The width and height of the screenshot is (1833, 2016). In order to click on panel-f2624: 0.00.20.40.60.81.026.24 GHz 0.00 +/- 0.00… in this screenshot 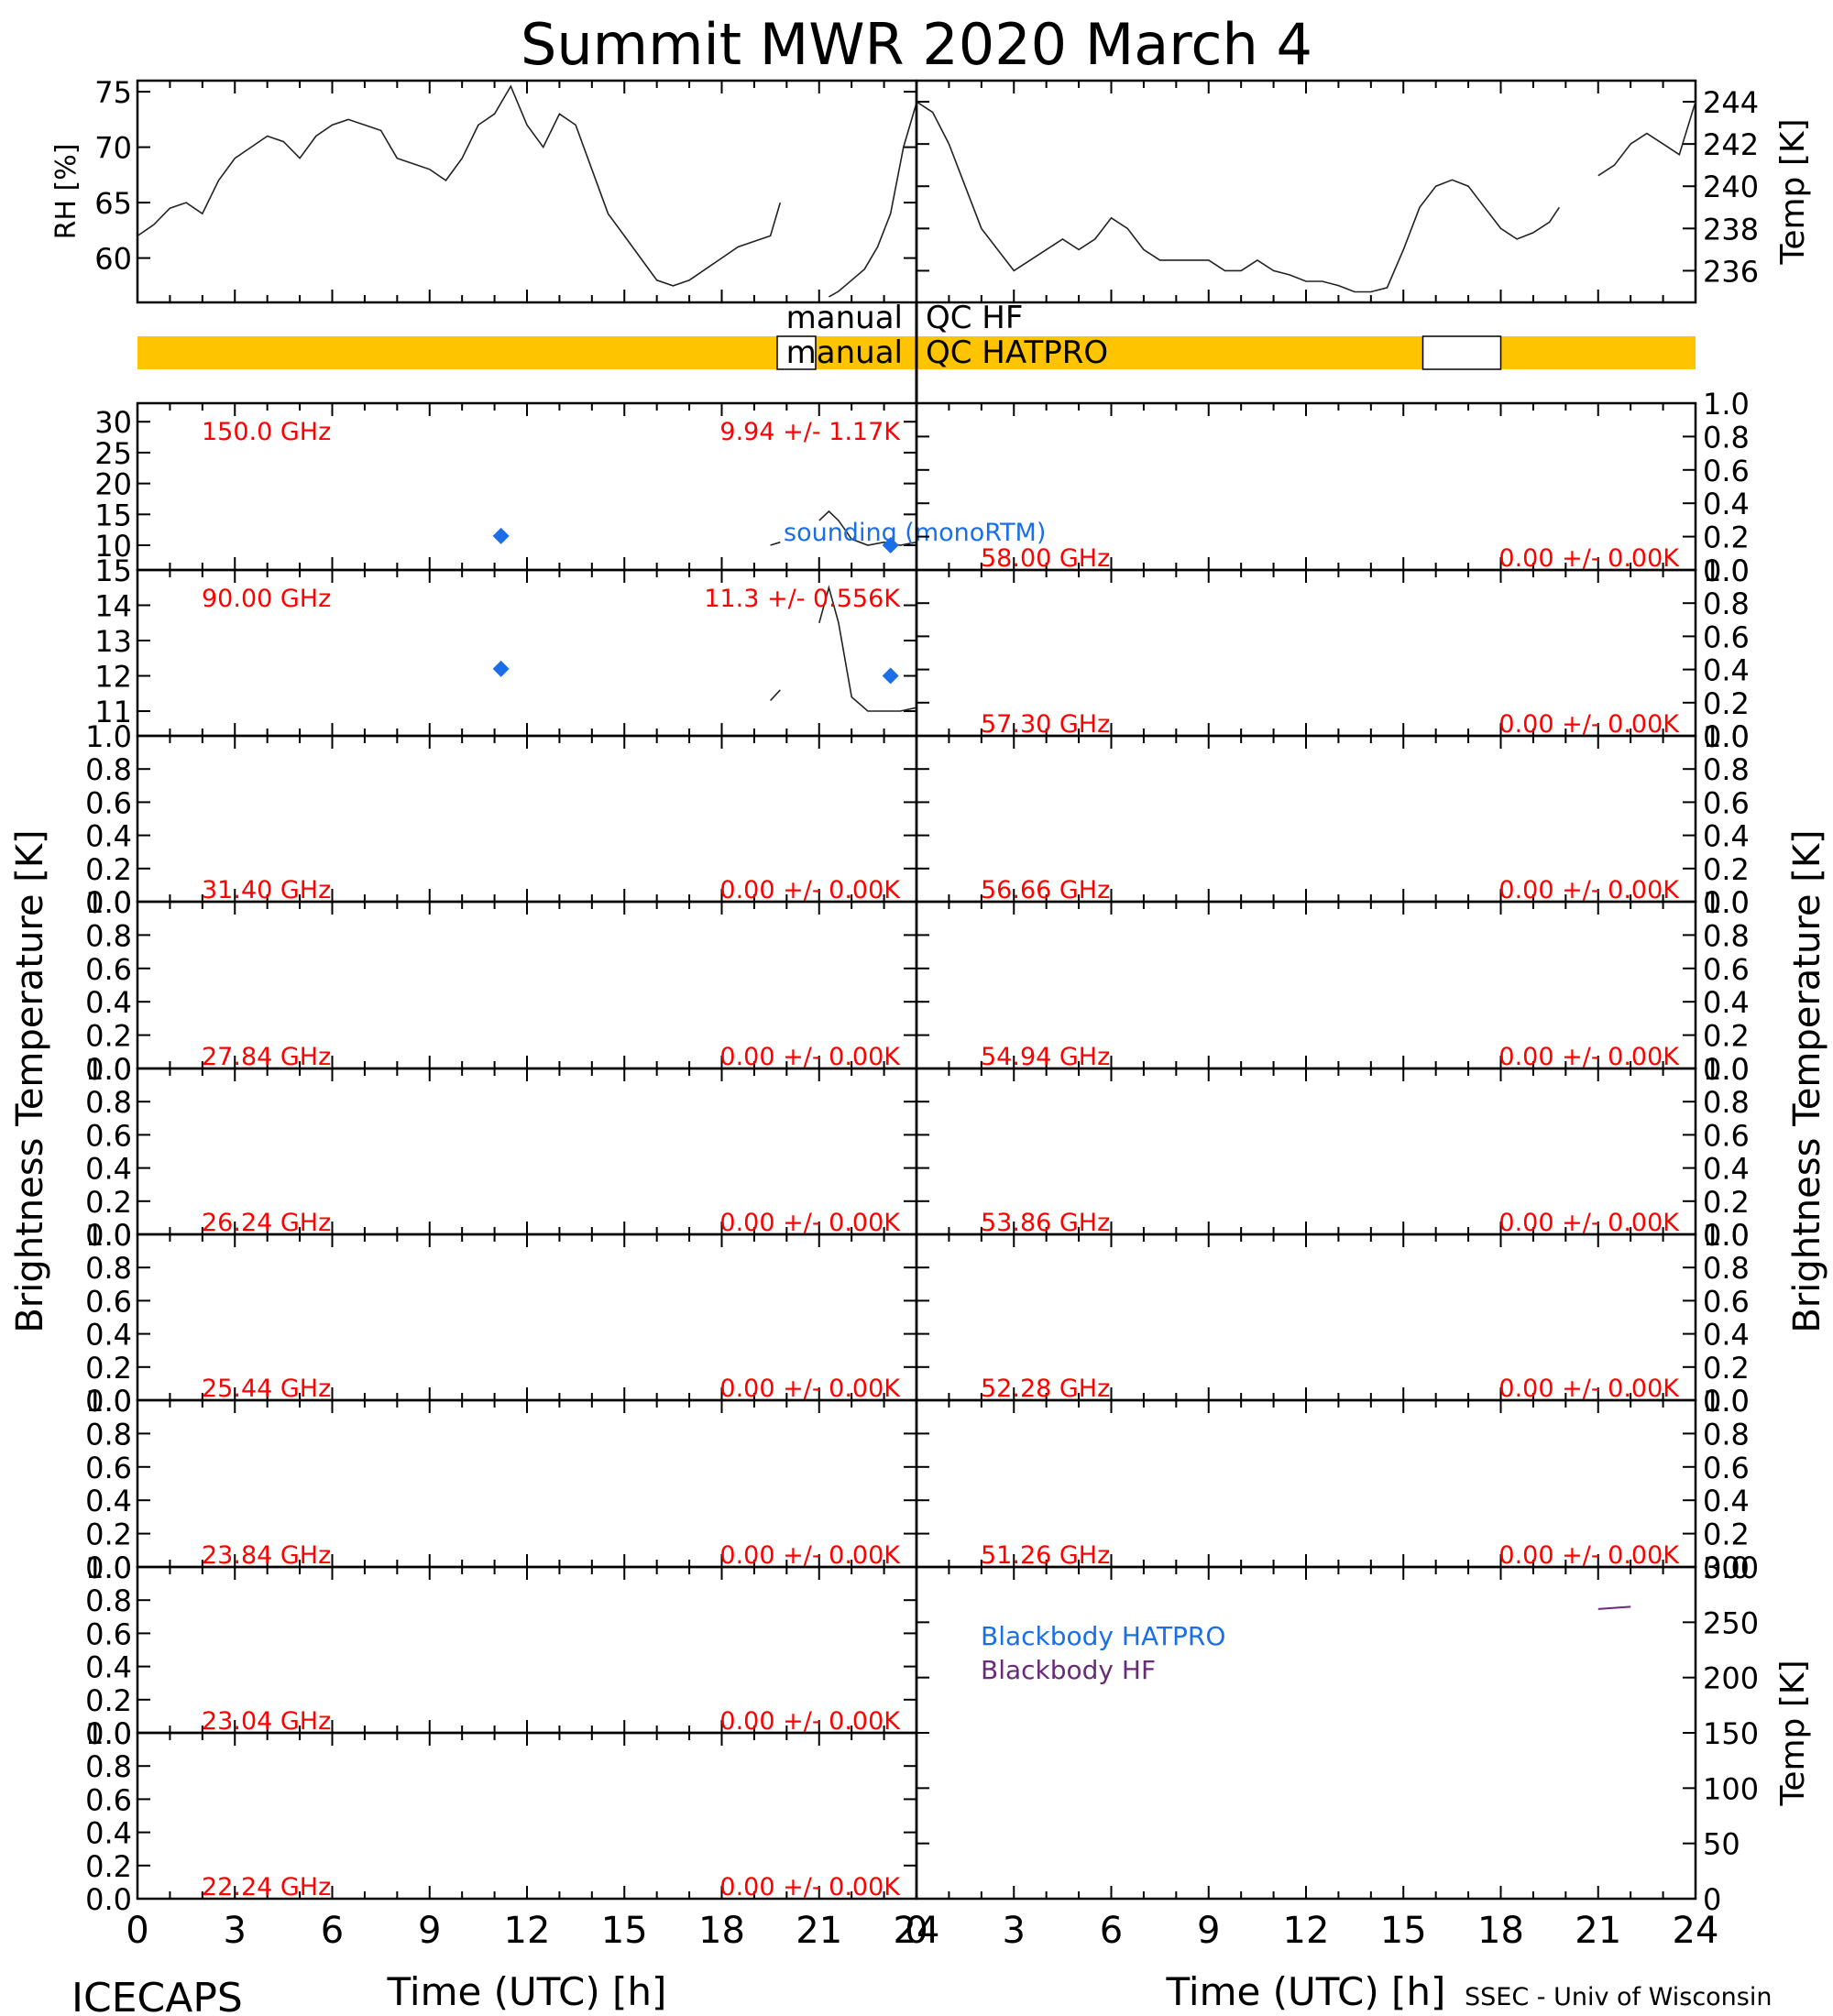, I will do `click(501, 1152)`.